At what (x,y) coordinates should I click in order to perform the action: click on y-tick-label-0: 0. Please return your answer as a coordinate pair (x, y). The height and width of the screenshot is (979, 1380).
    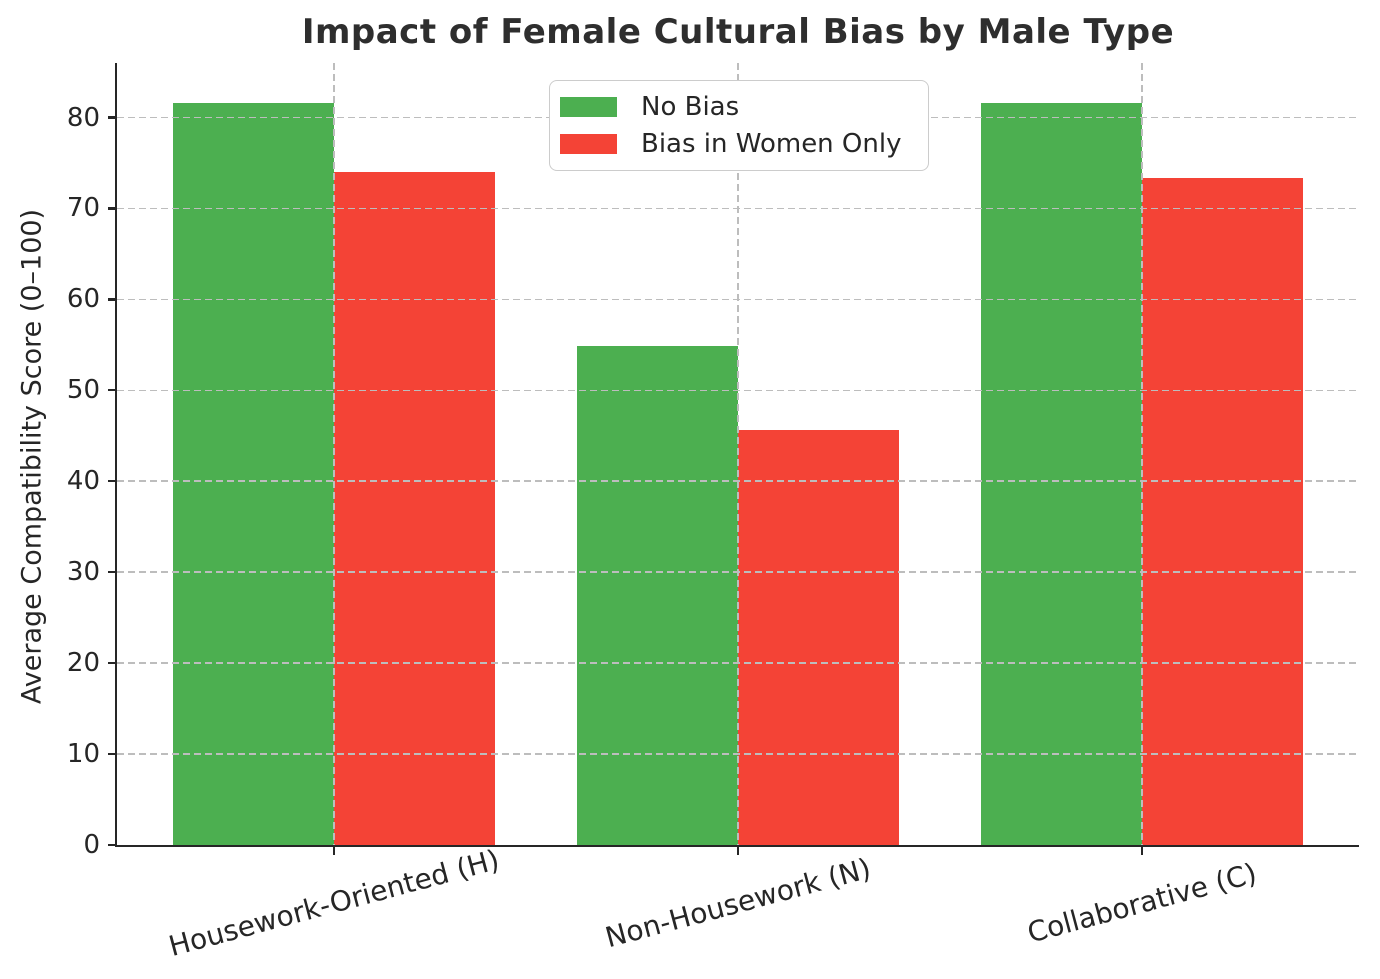
    Looking at the image, I should click on (91, 845).